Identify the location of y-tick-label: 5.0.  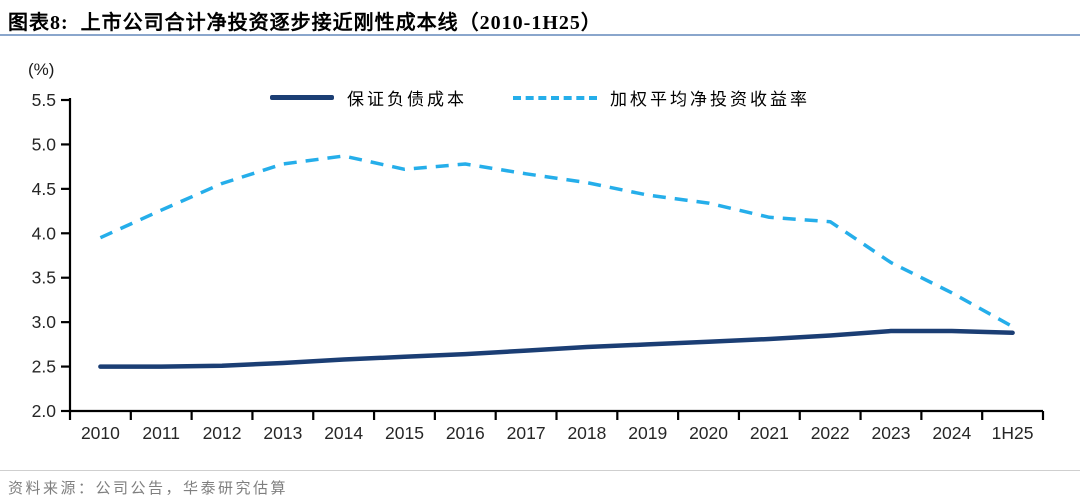
(44, 144).